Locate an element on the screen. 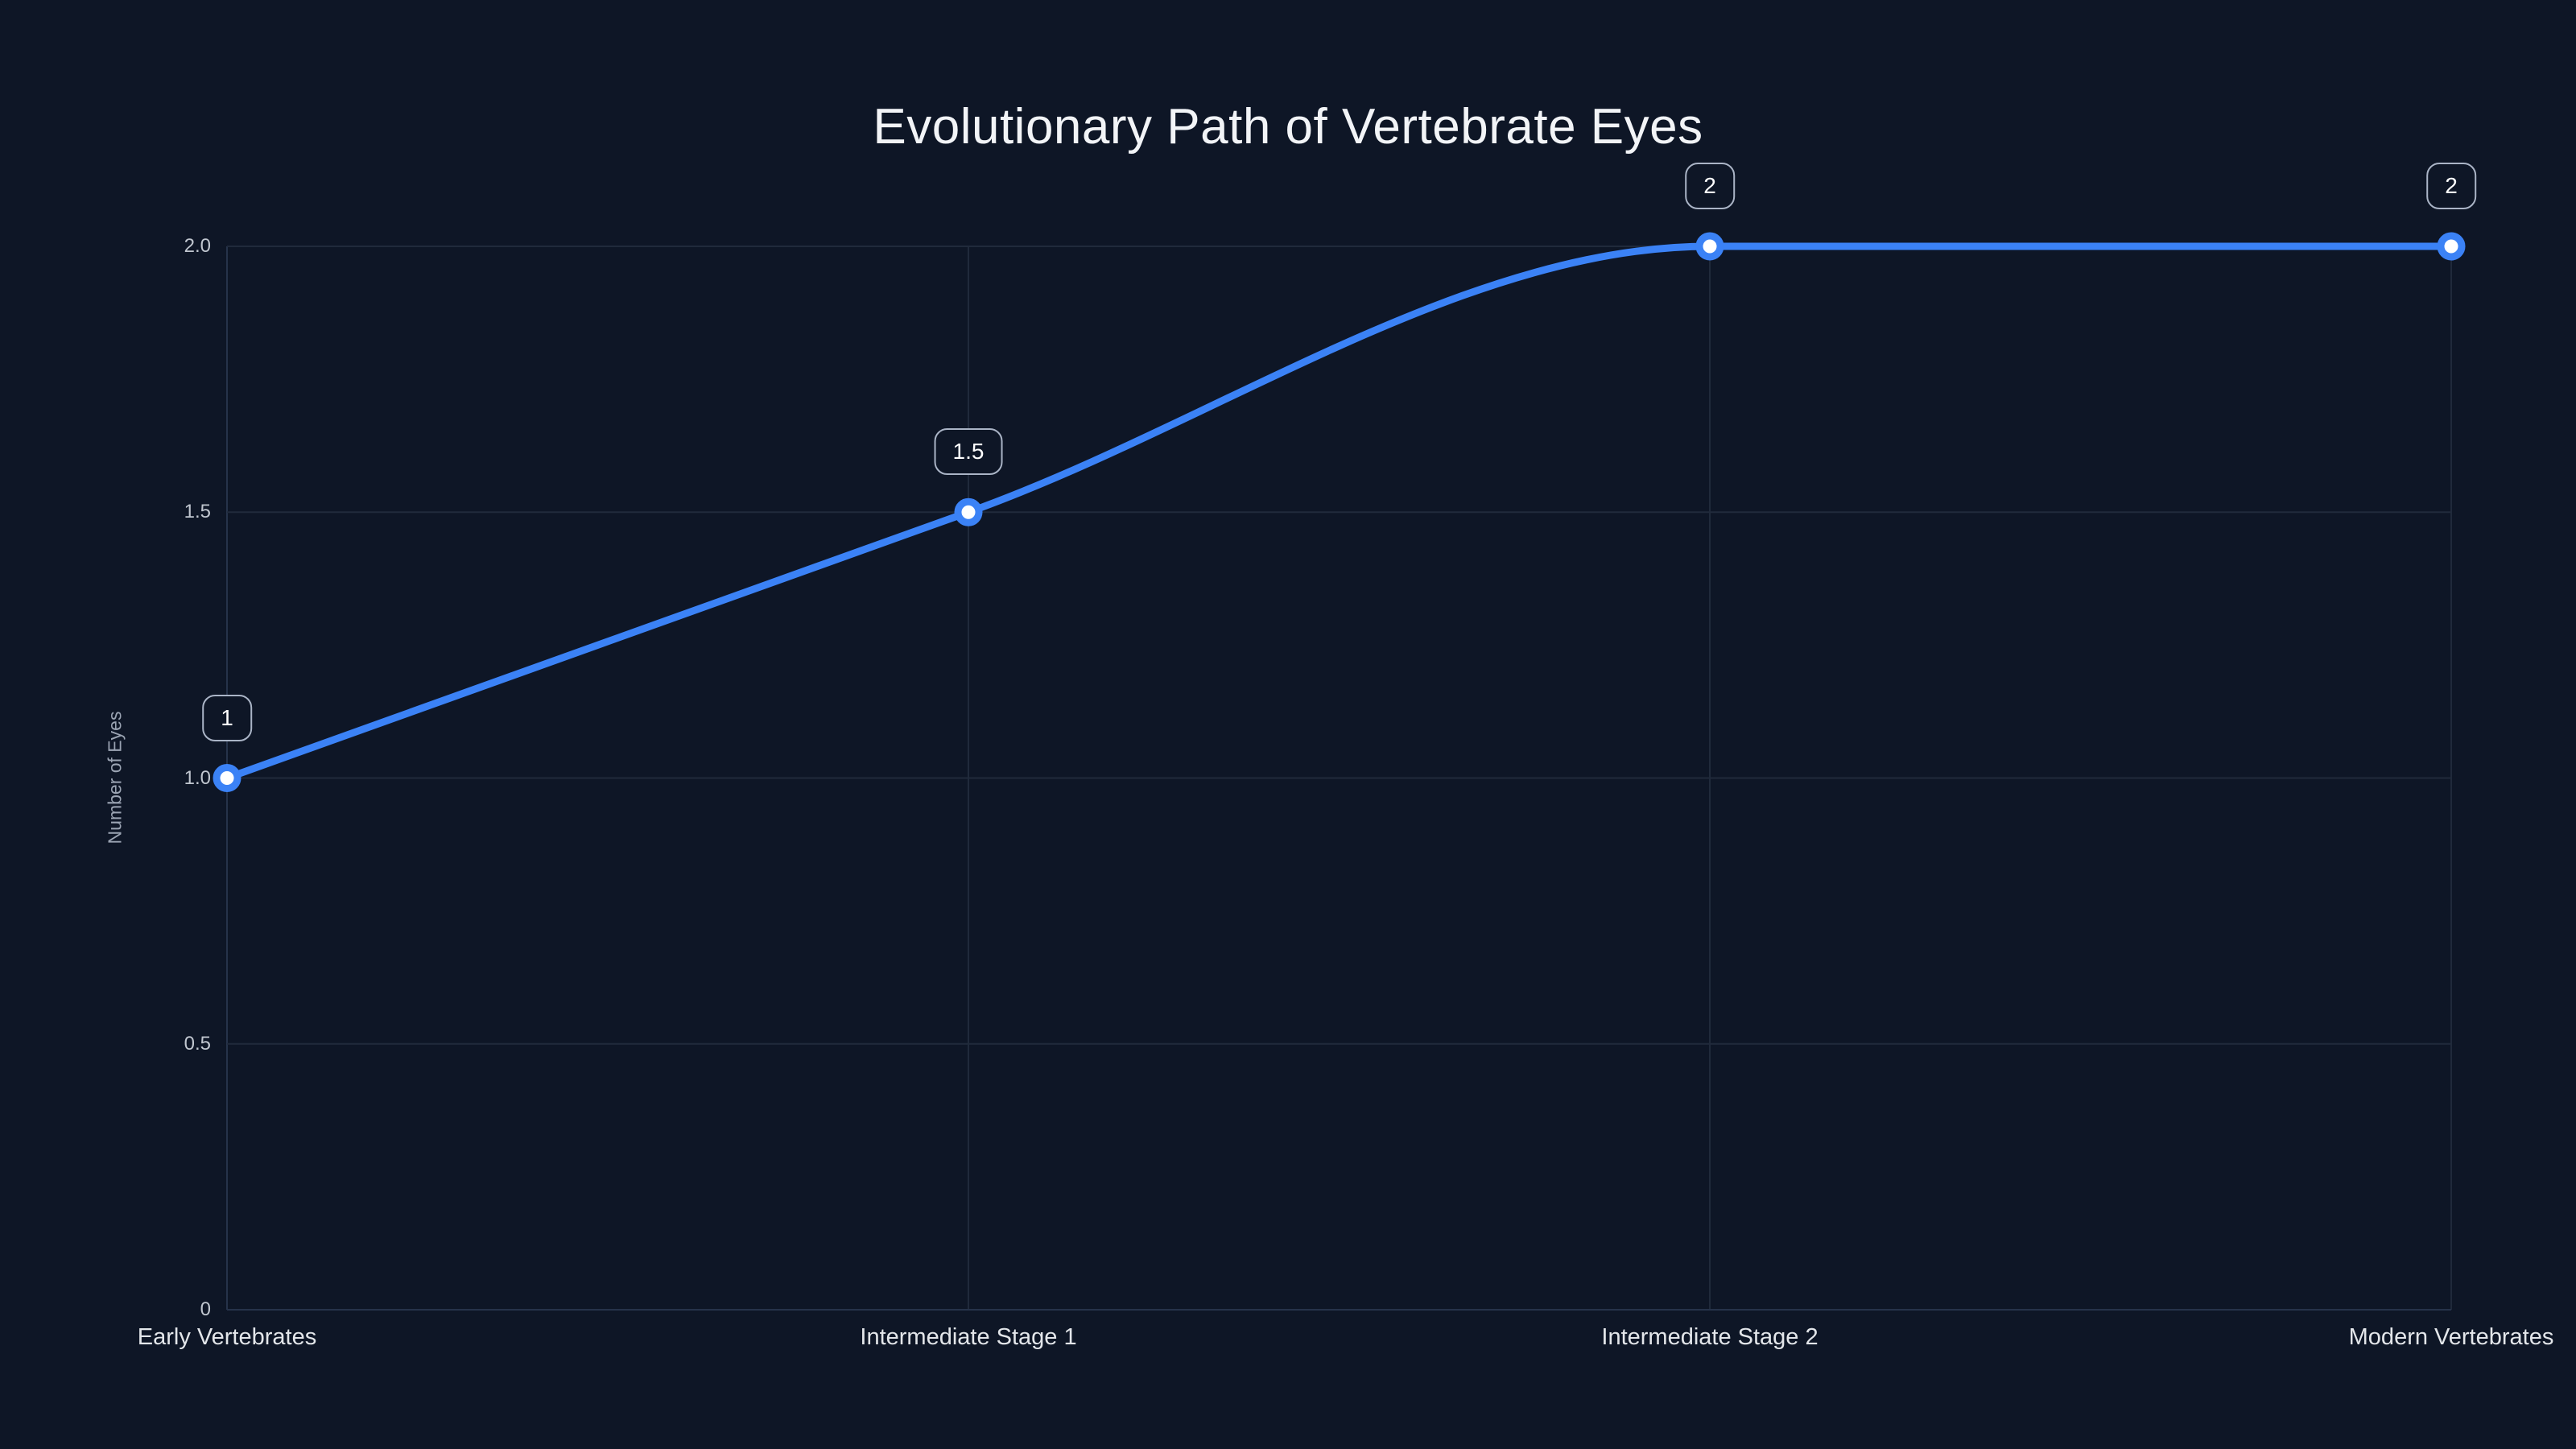  chart-title: Evolutionary Path of Vertebrate Eyes is located at coordinates (1288, 127).